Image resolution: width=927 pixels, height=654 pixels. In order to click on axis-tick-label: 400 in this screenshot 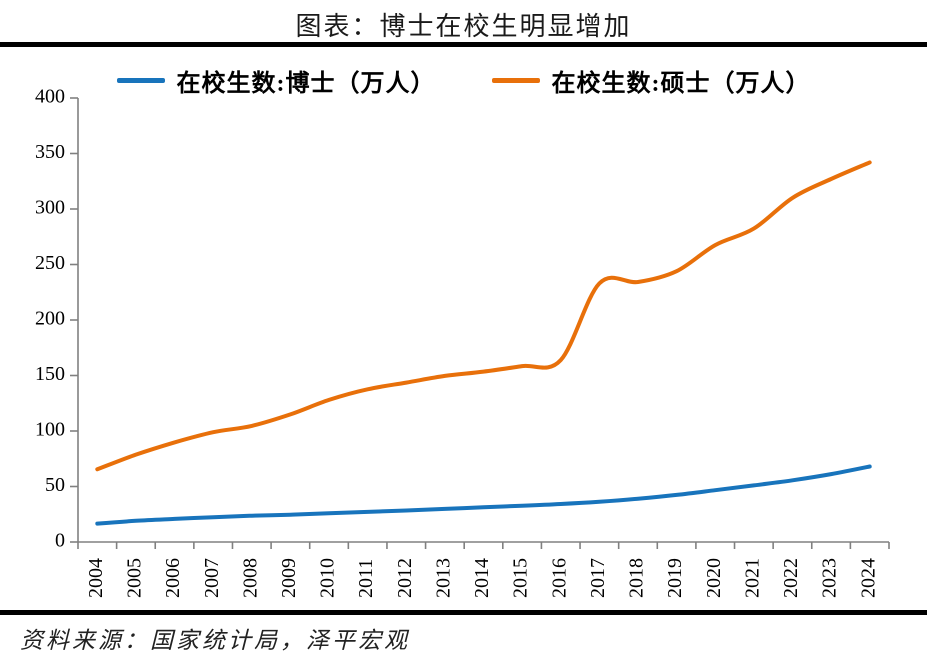, I will do `click(50, 97)`.